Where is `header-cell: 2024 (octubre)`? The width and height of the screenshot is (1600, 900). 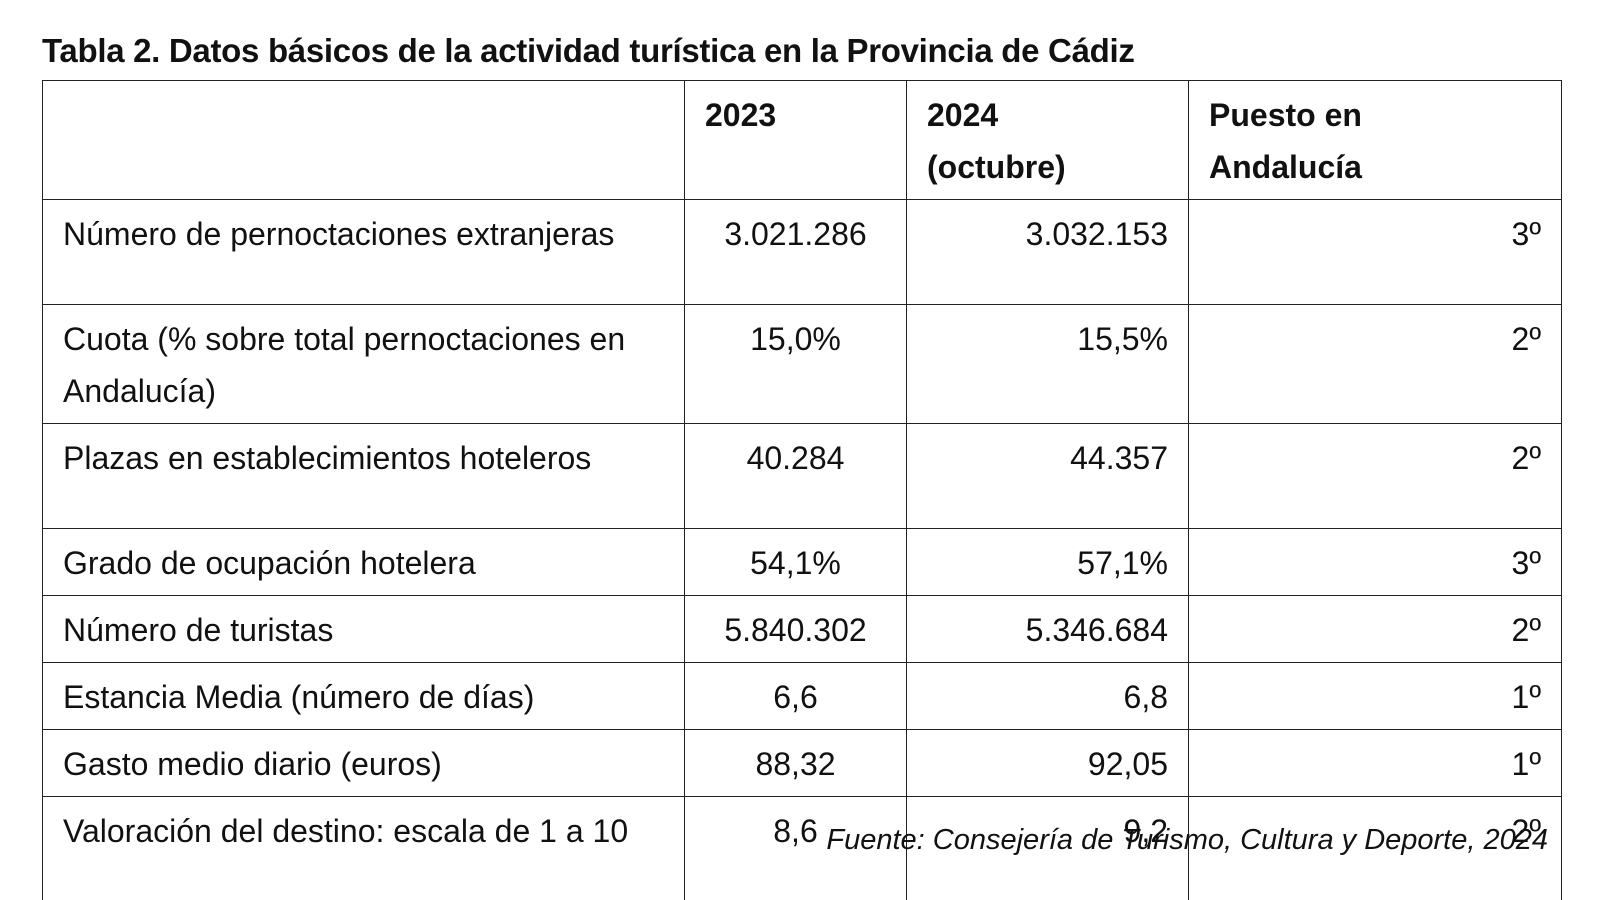
header-cell: 2024 (octubre) is located at coordinates (1047, 140).